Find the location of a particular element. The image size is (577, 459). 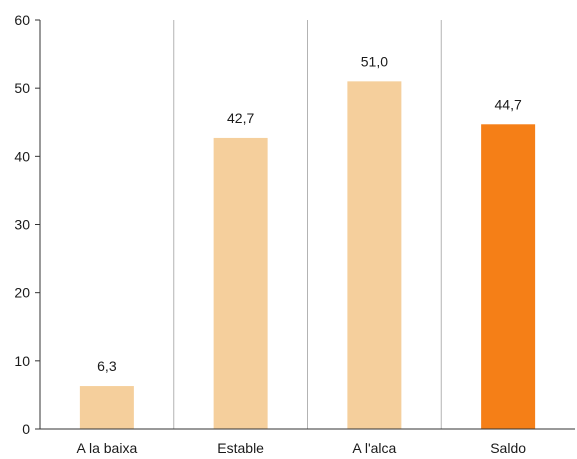

data-label: 51,0 is located at coordinates (374, 61).